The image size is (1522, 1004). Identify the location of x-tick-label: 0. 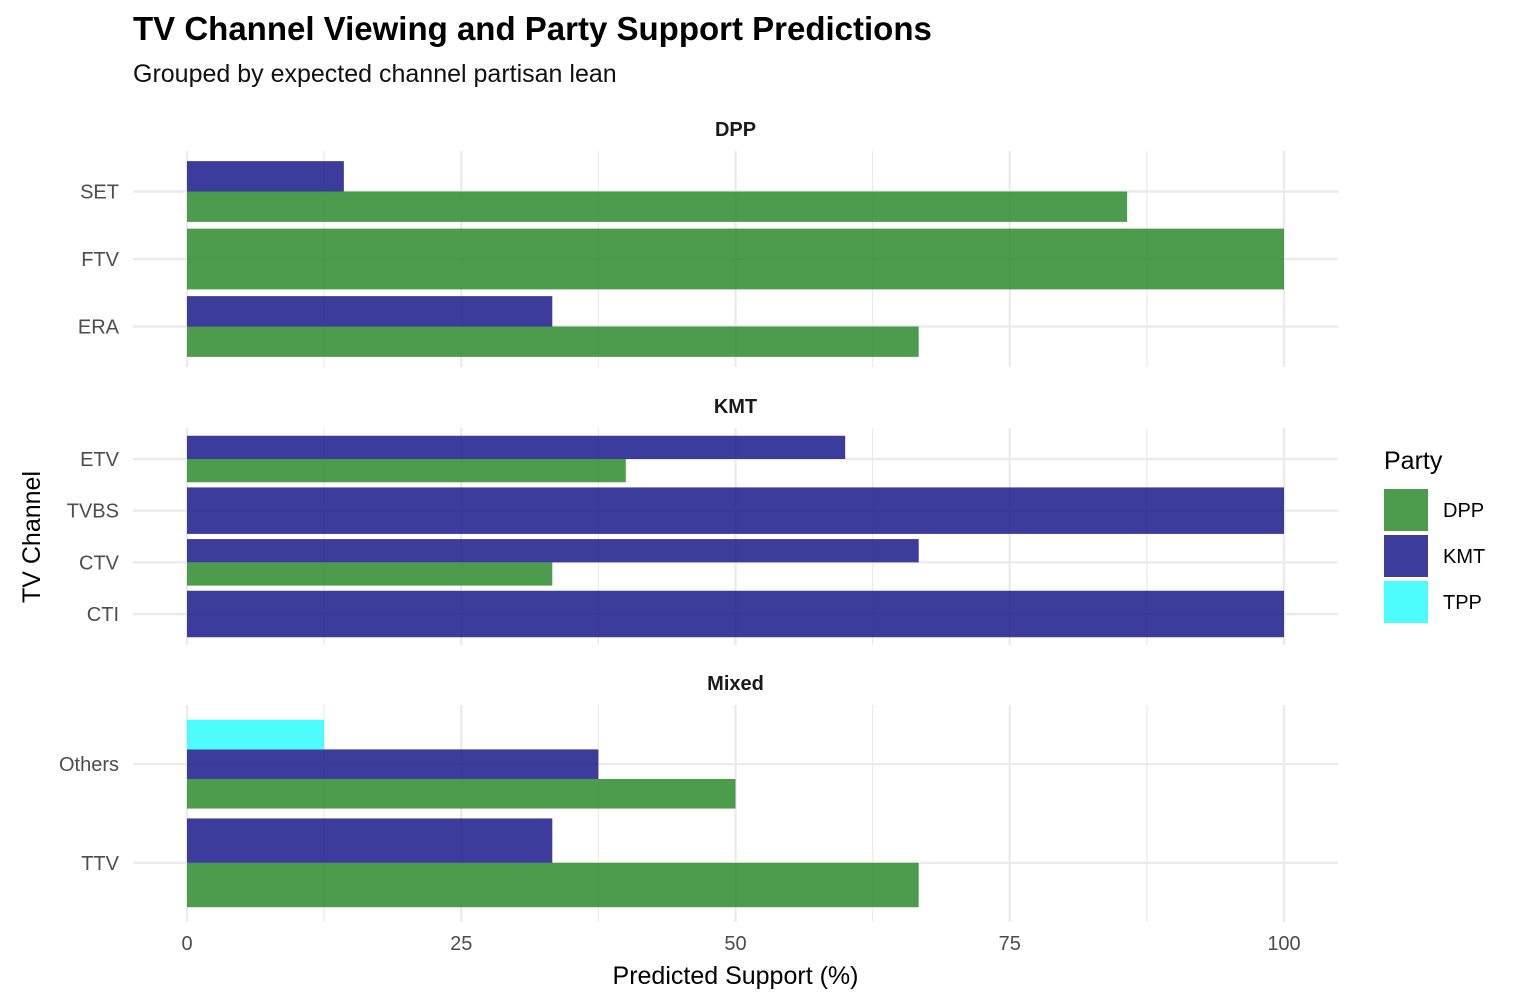
(186, 944).